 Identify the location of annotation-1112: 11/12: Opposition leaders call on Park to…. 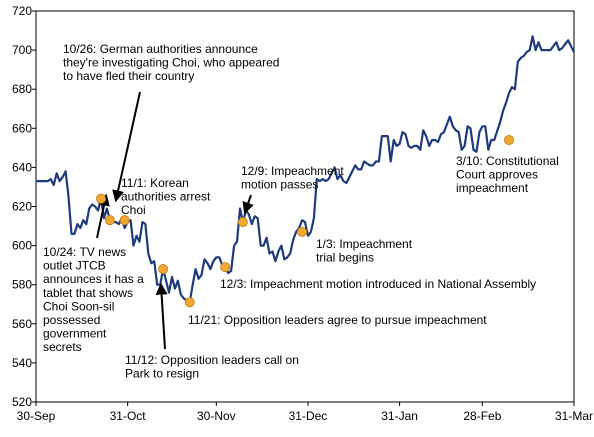
(212, 367).